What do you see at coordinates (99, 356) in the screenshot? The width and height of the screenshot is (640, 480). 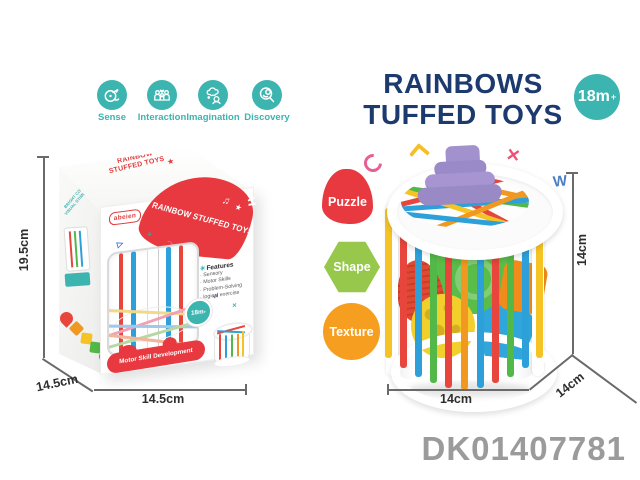 I see `circle-shape` at bounding box center [99, 356].